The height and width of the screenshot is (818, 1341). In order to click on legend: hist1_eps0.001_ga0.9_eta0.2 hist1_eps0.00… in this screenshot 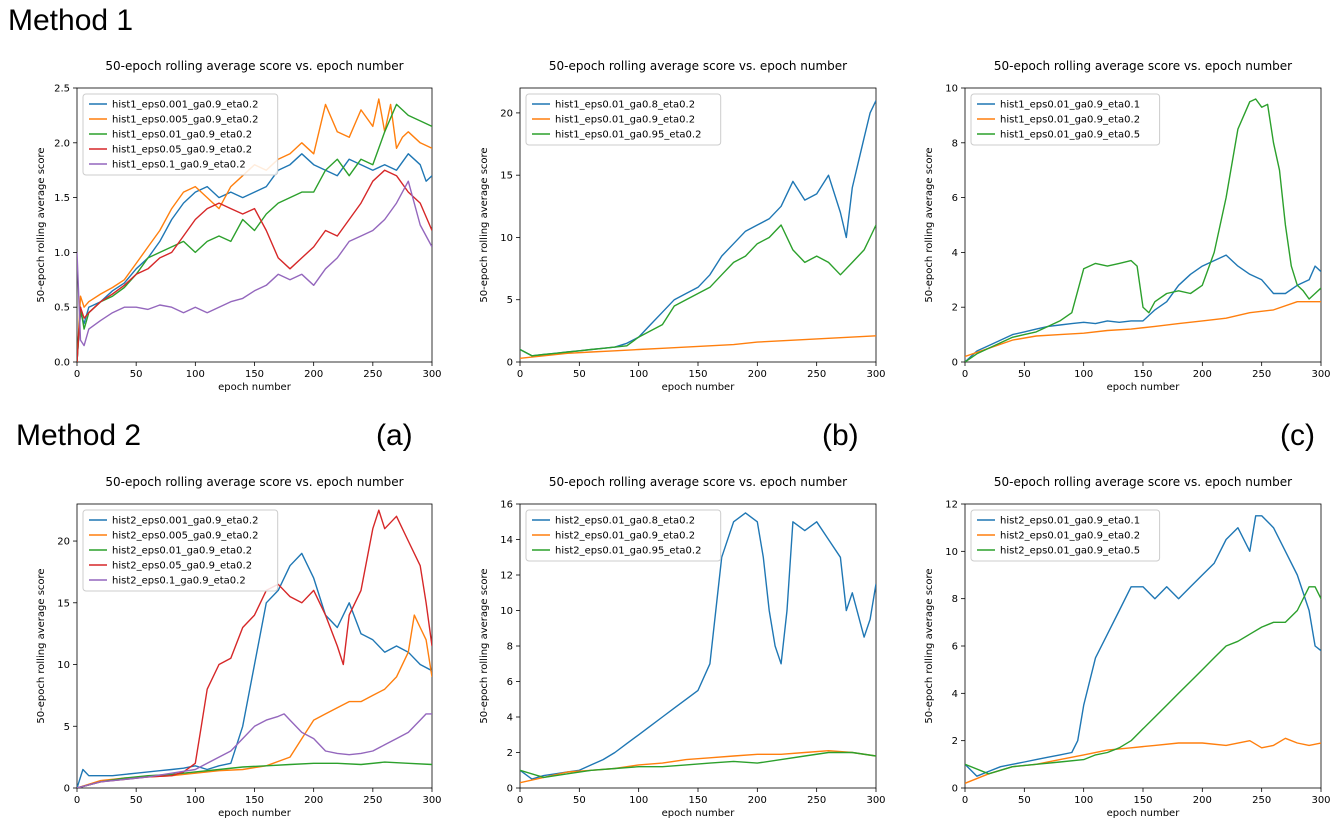, I will do `click(180, 134)`.